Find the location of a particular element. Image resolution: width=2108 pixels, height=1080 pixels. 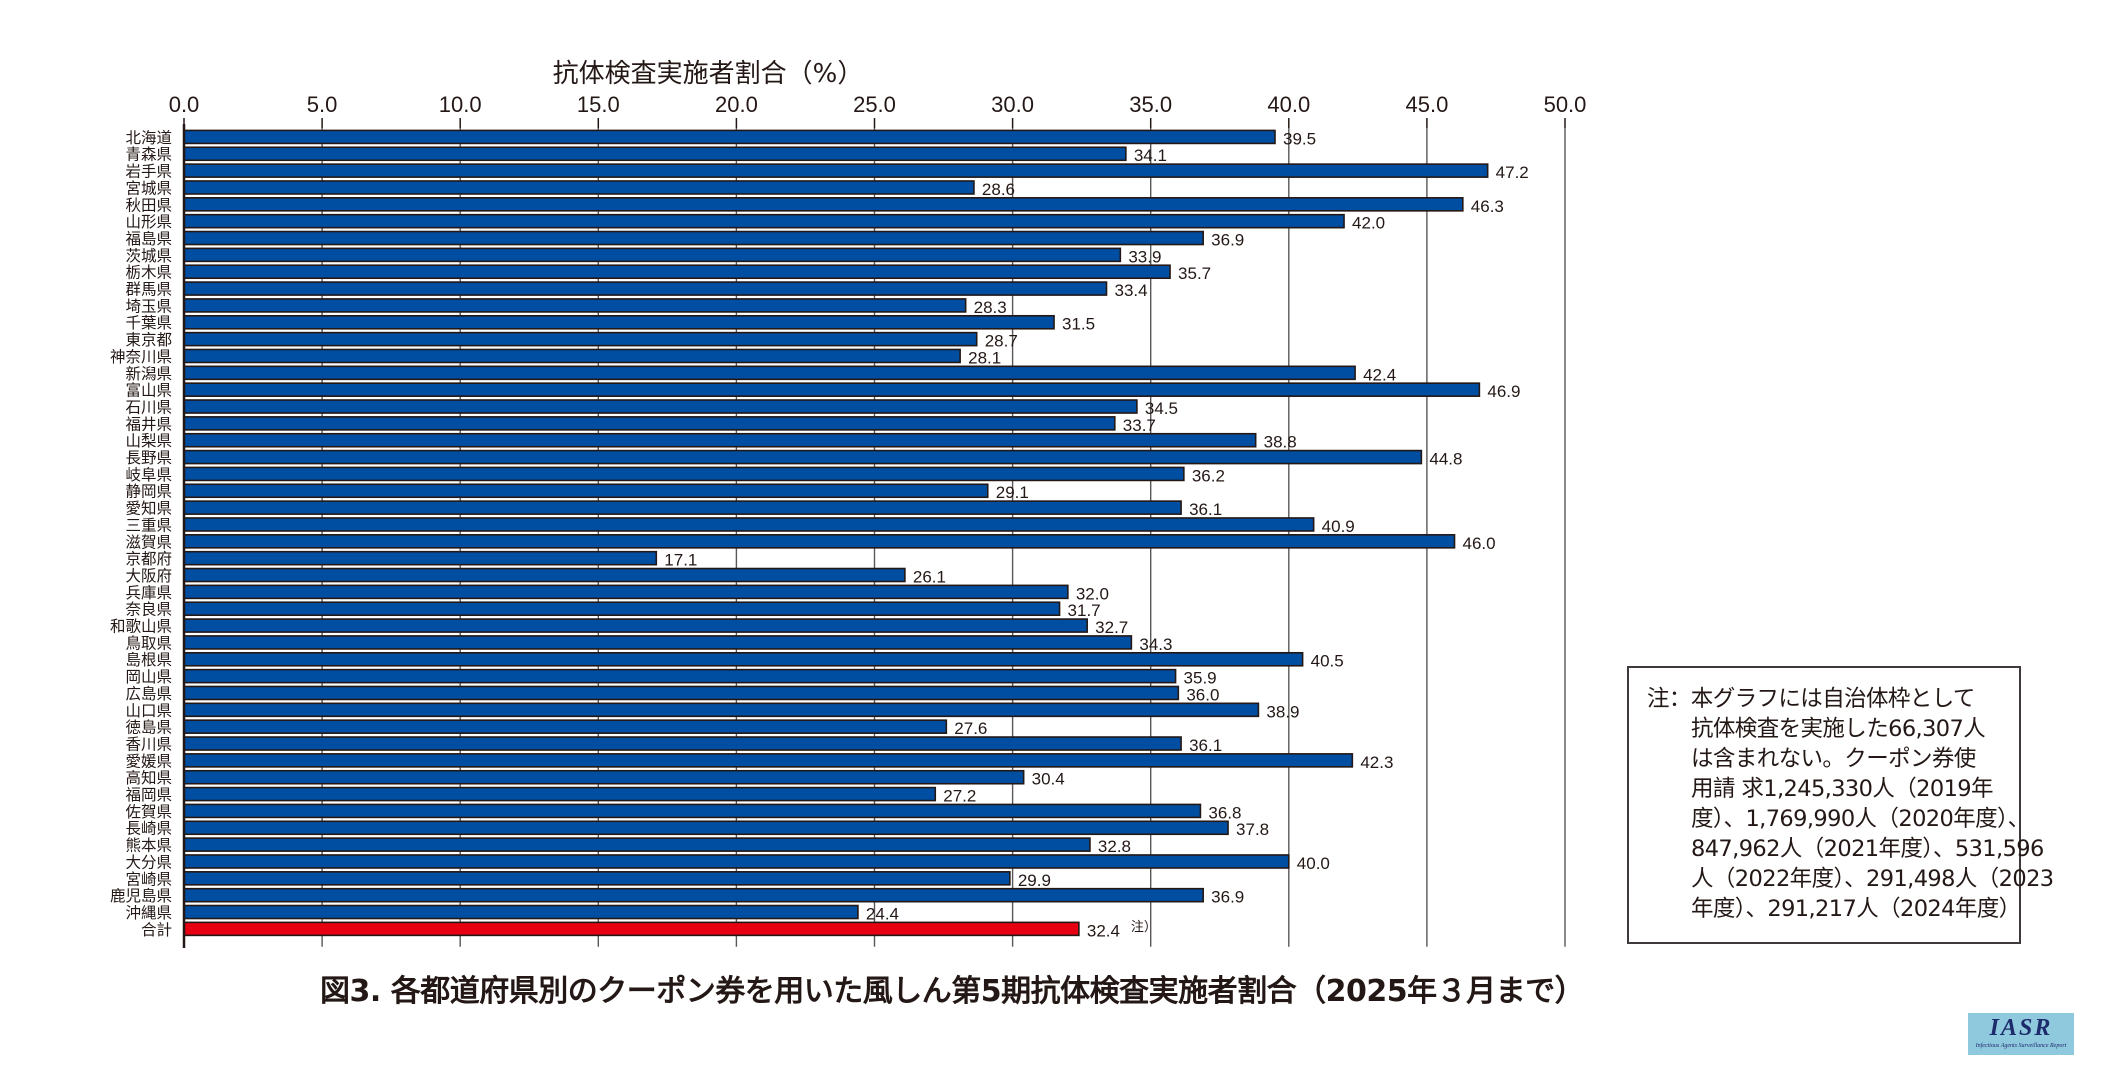

category-label: 東京都 is located at coordinates (148, 340).